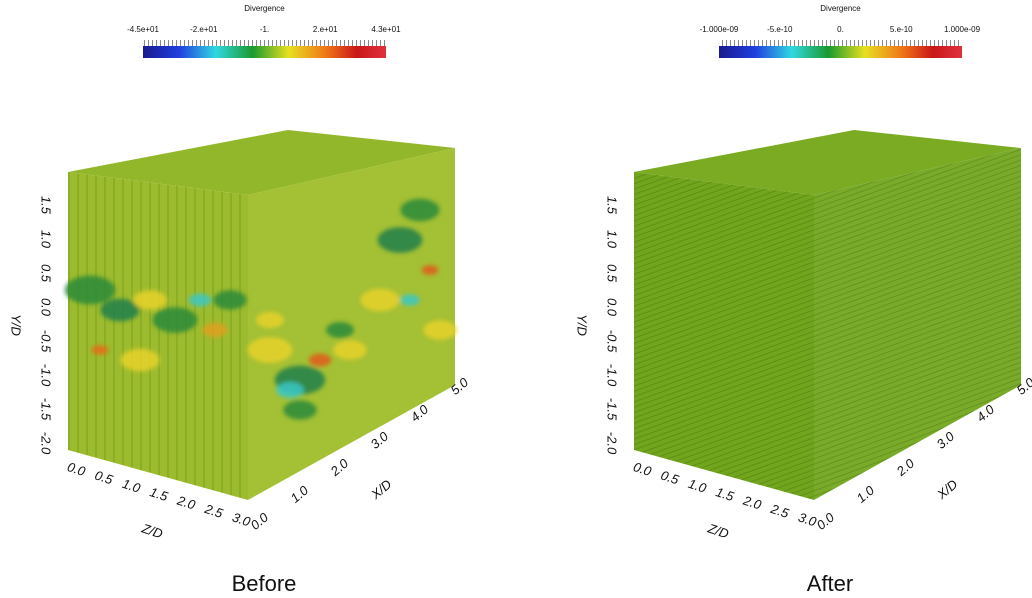  I want to click on colorbar-tick-label: -4.5e+01, so click(143, 29).